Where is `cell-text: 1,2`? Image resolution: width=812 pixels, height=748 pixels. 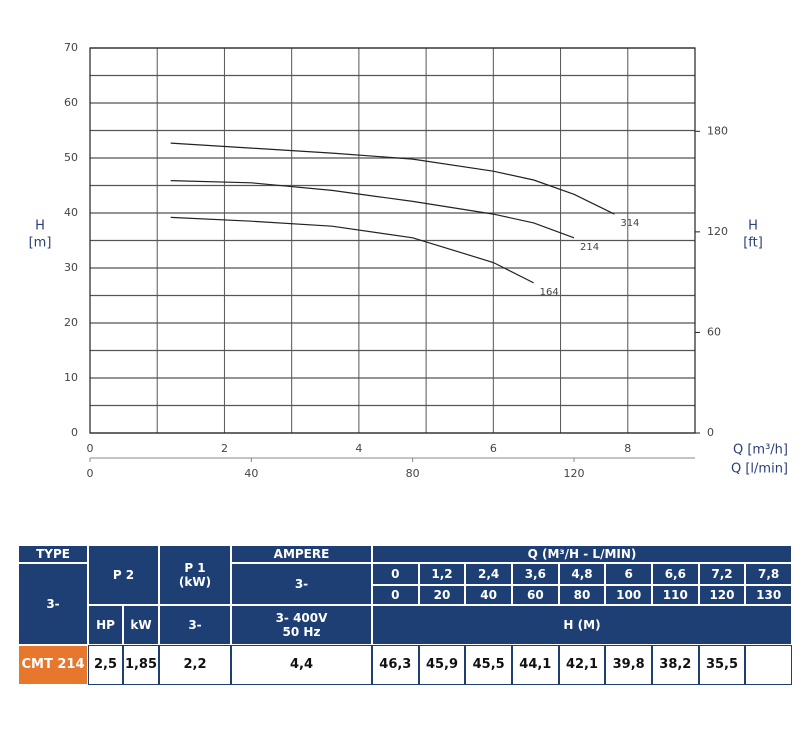
cell-text: 1,2 is located at coordinates (442, 574).